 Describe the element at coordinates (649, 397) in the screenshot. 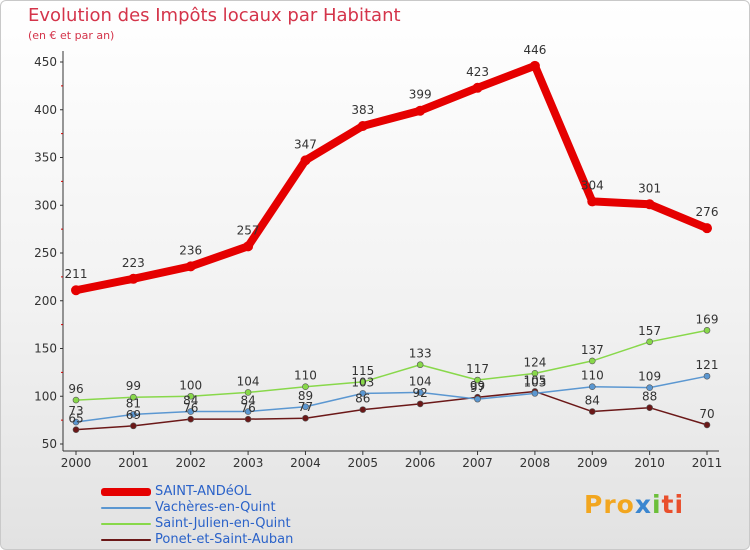

I see `data-label: 88` at that location.